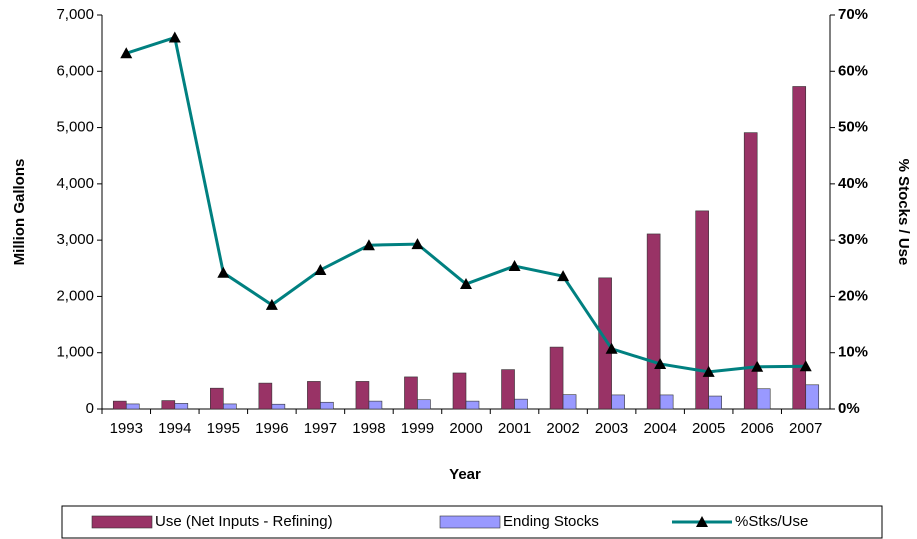 The image size is (917, 539). What do you see at coordinates (320, 428) in the screenshot?
I see `x-tick-label: 1997` at bounding box center [320, 428].